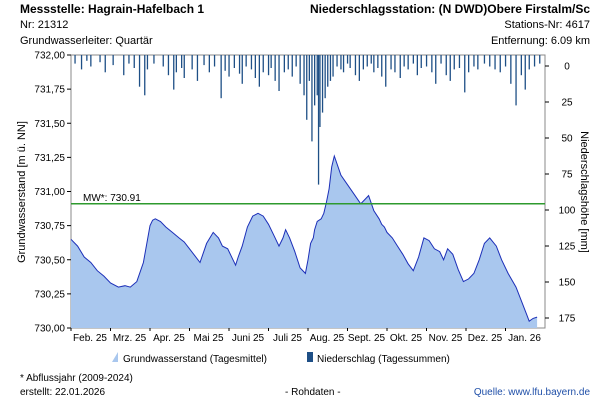 The height and width of the screenshot is (400, 600). What do you see at coordinates (567, 139) in the screenshot?
I see `y2-tick-label: 50` at bounding box center [567, 139].